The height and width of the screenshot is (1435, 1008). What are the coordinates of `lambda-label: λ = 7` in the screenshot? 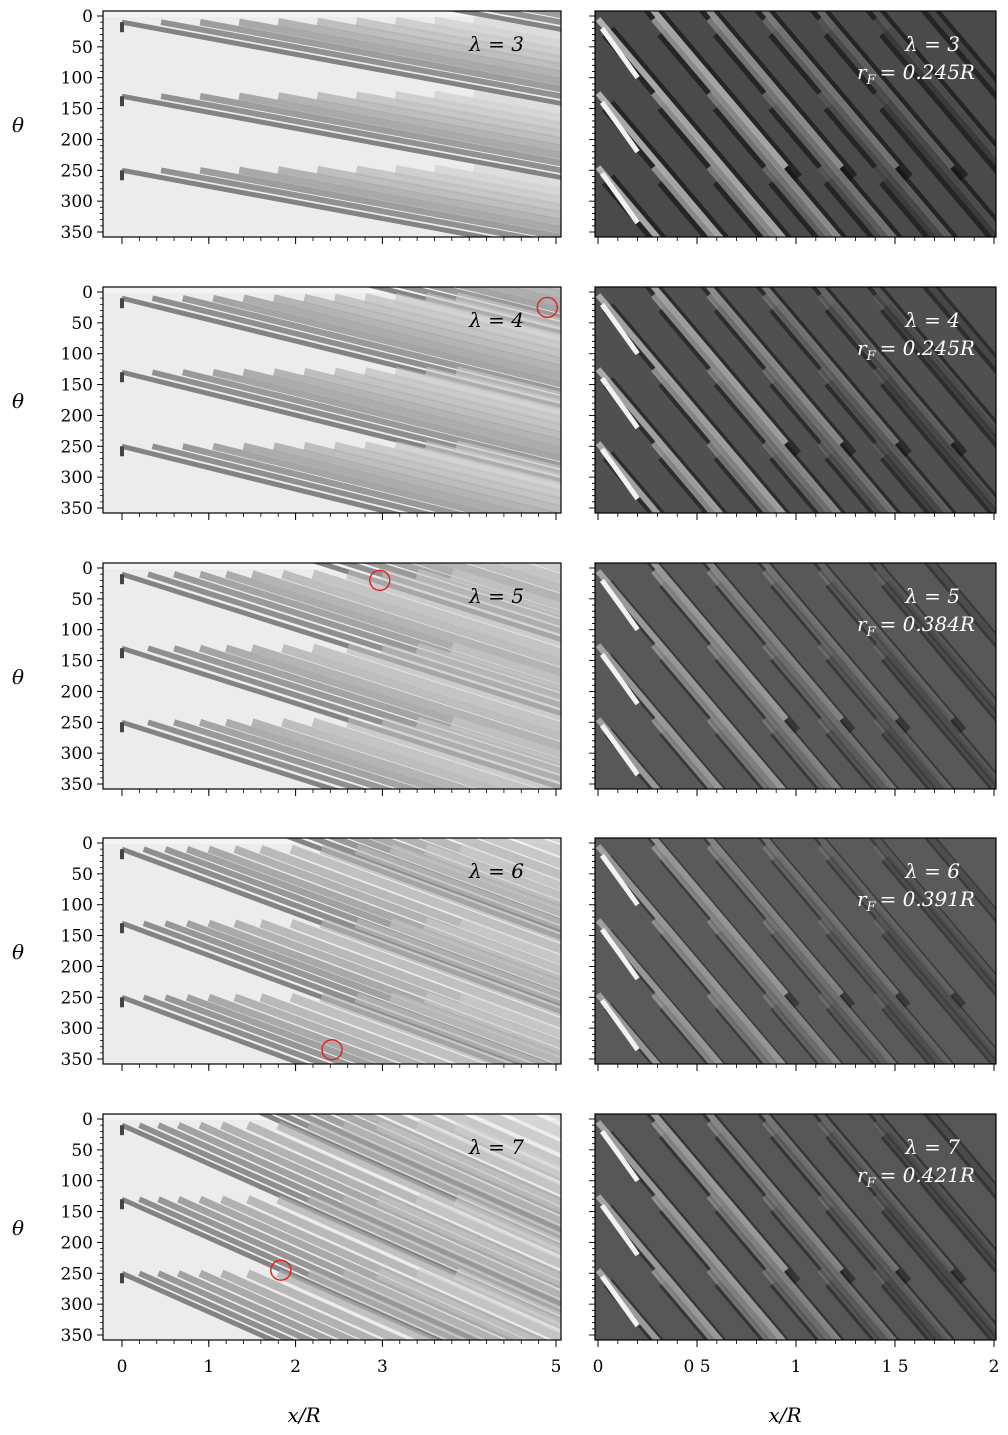 It's located at (932, 1147).